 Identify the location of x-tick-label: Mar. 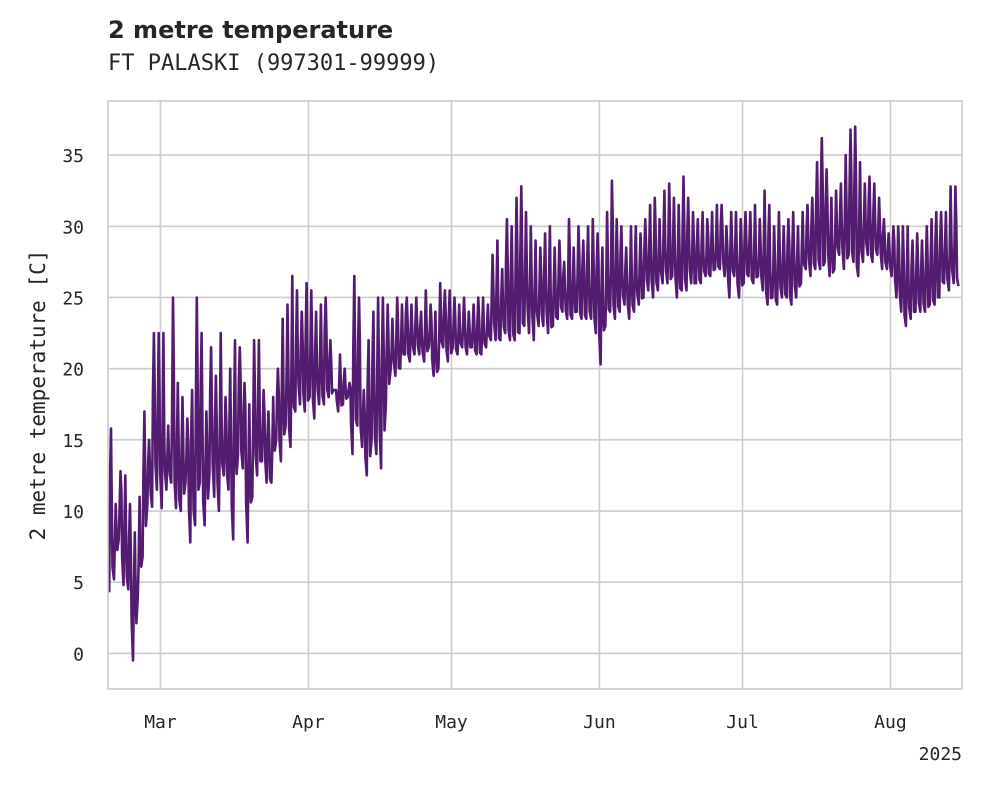
(160, 722).